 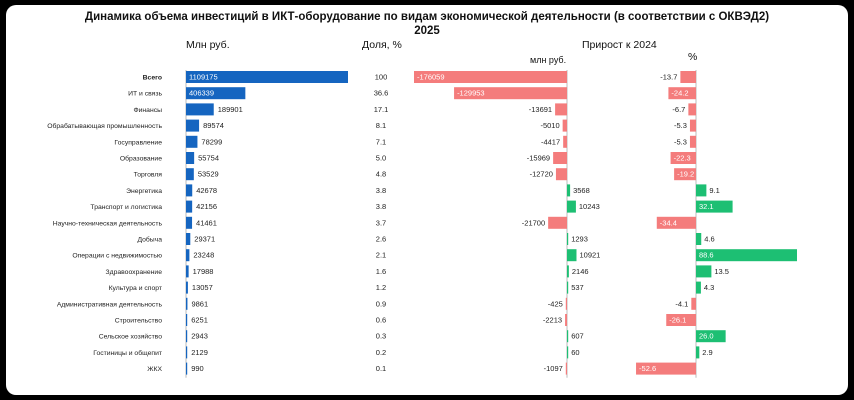 What do you see at coordinates (201, 93) in the screenshot?
I see `value-label-mln: 406339` at bounding box center [201, 93].